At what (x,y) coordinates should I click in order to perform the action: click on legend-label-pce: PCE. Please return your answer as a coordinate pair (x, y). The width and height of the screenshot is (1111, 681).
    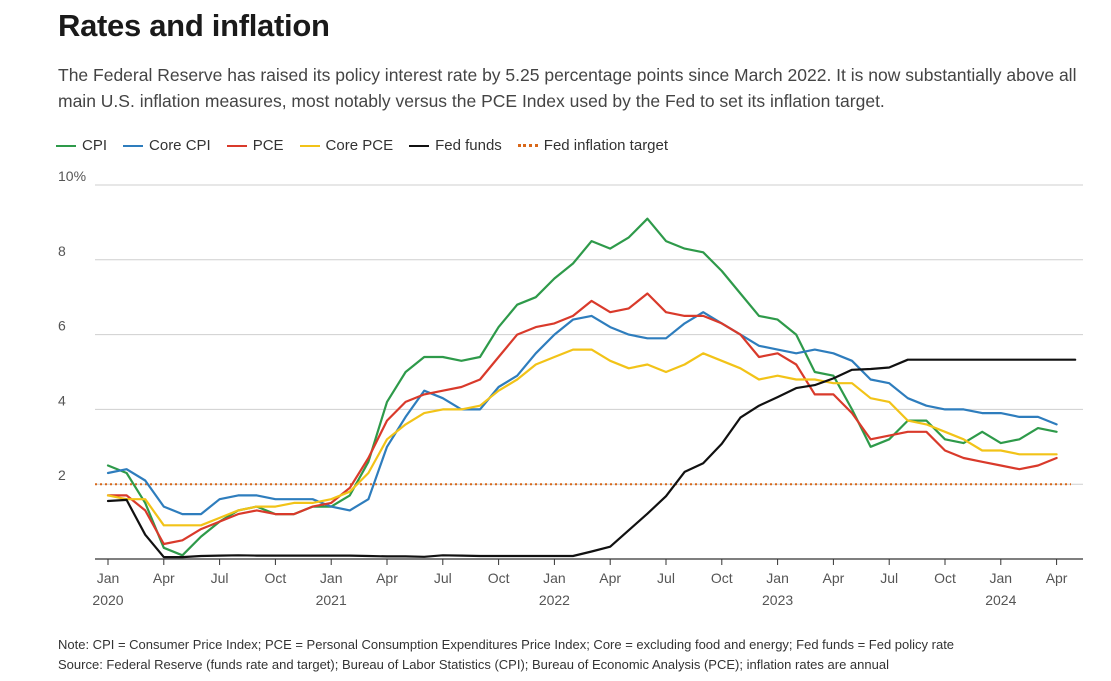
    Looking at the image, I should click on (268, 145).